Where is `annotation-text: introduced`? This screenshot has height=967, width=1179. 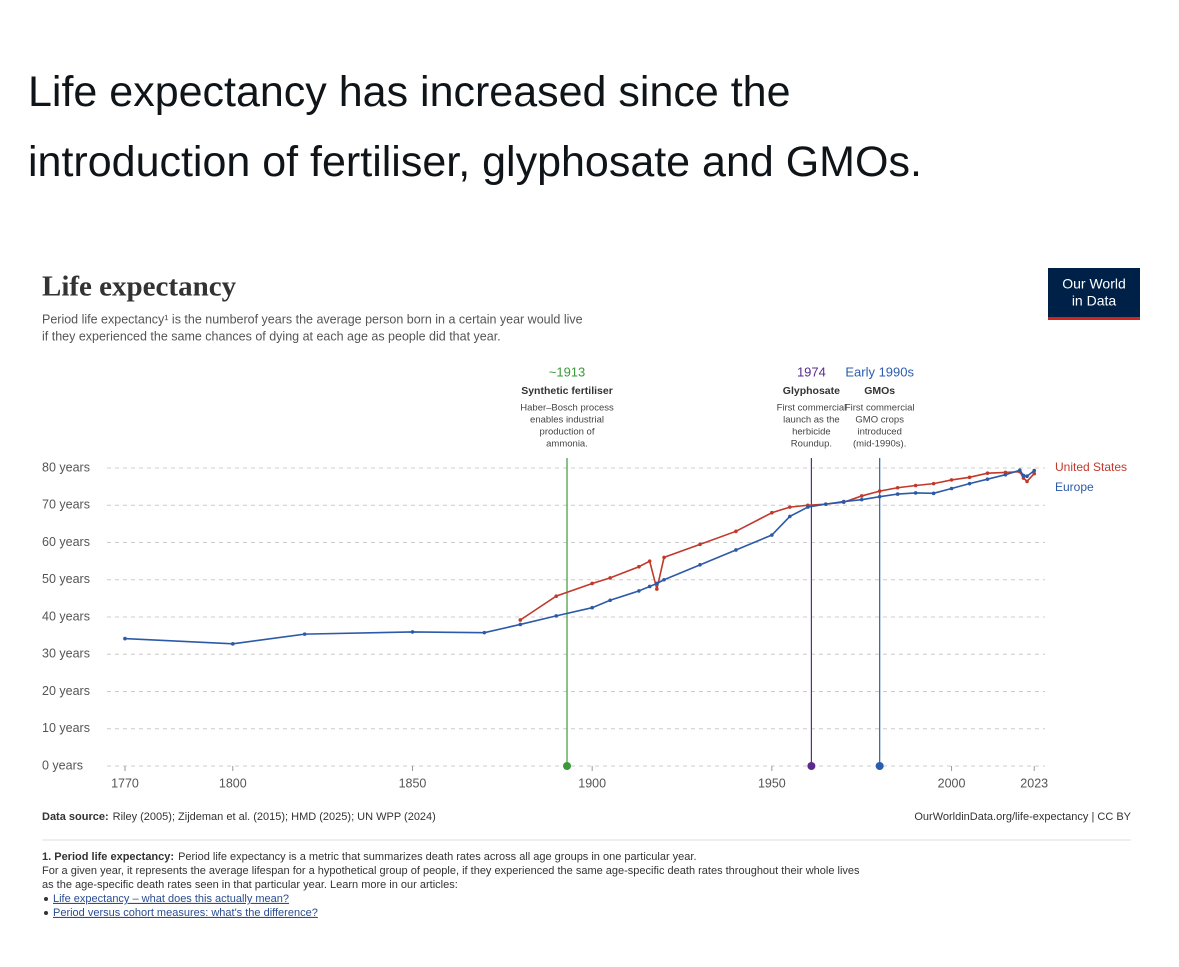 annotation-text: introduced is located at coordinates (879, 432).